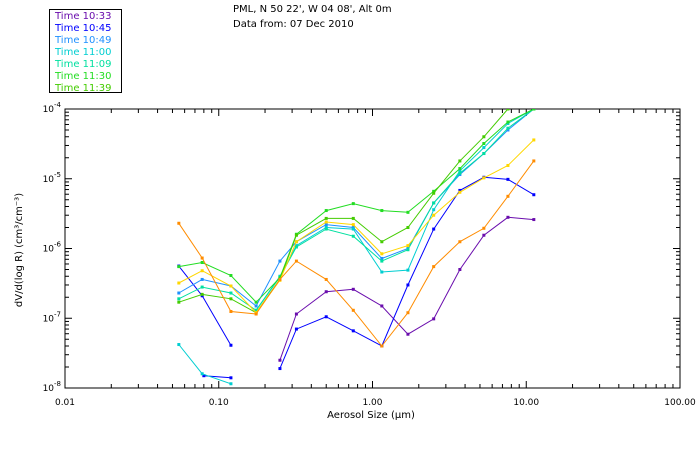 This screenshot has width=700, height=450. Describe the element at coordinates (371, 415) in the screenshot. I see `x-axis-title: Aerosol Size (μm)` at that location.